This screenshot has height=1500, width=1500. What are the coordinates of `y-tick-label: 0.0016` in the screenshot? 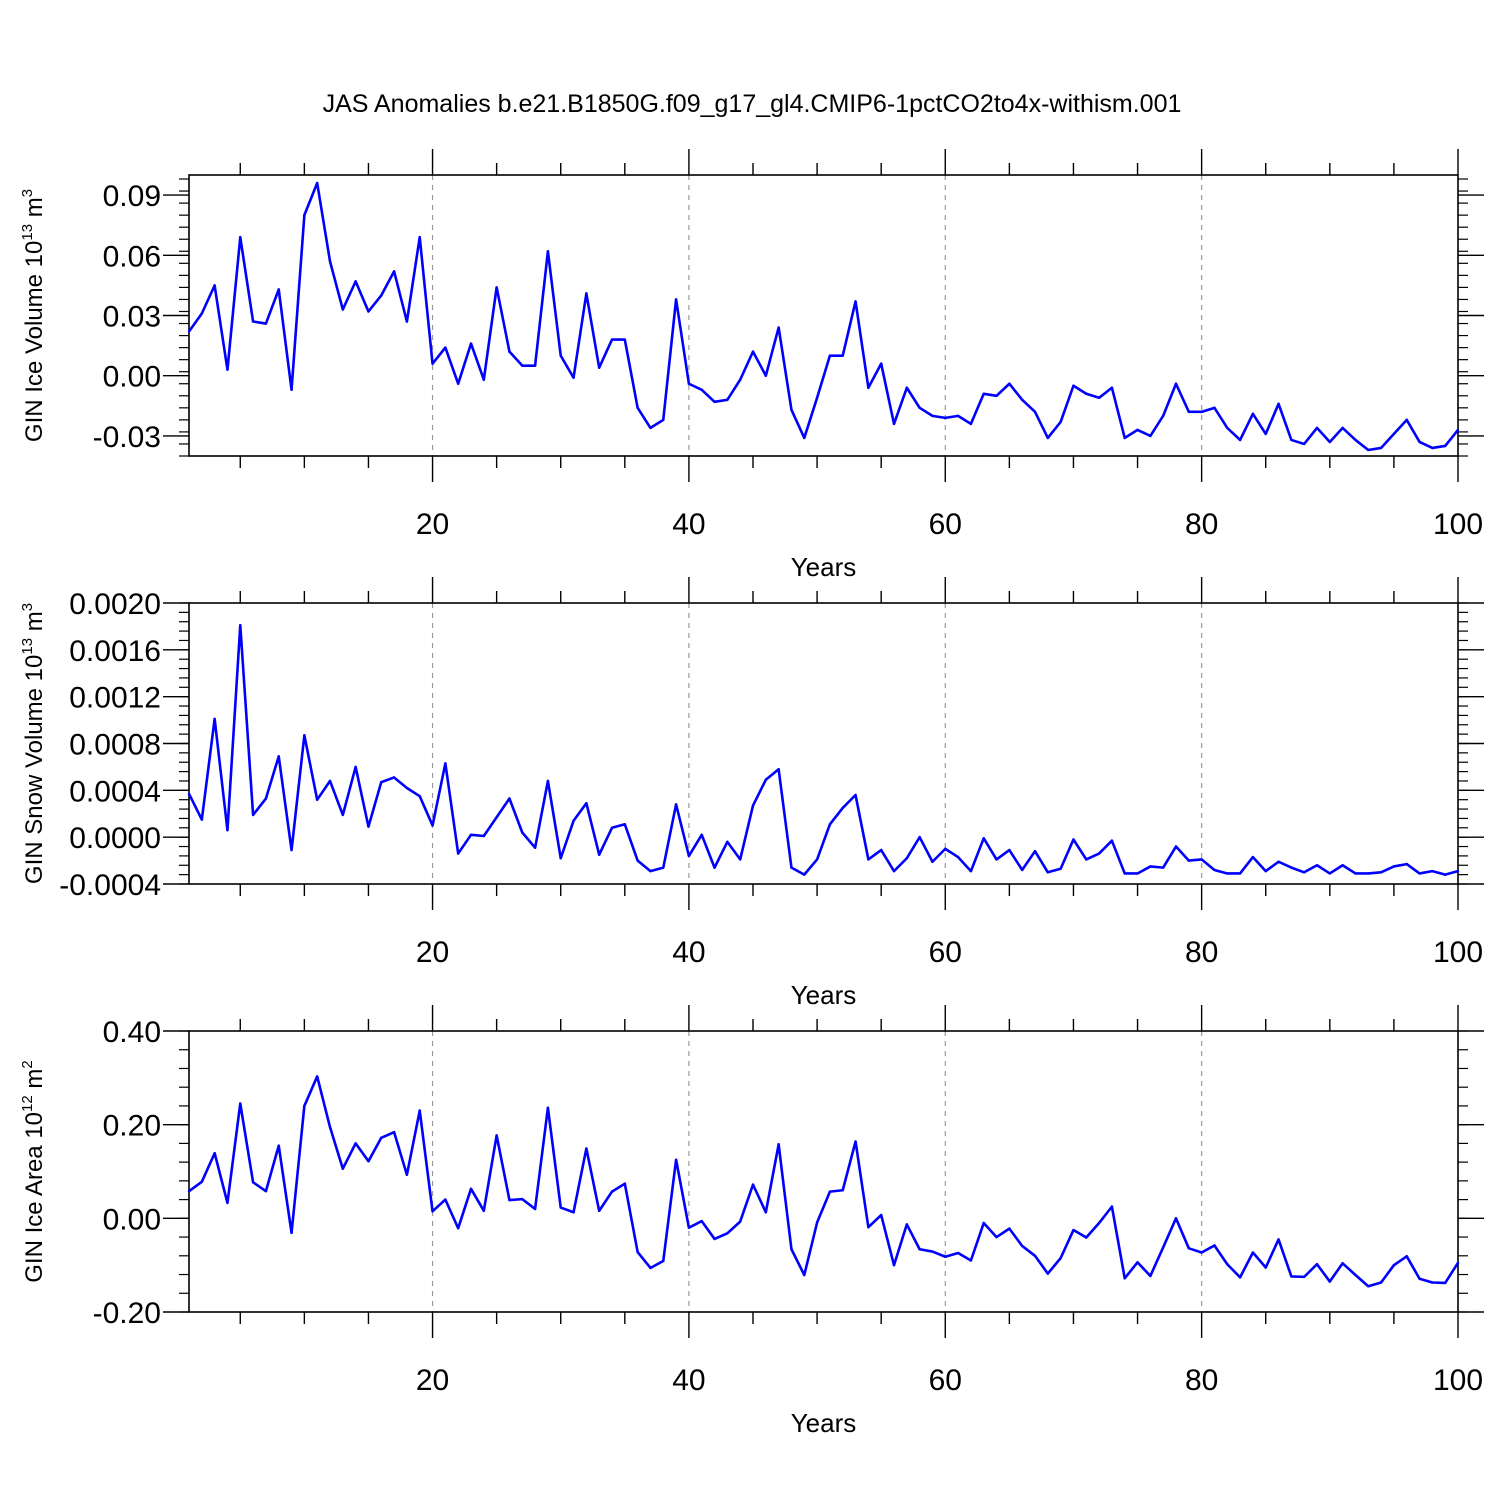 It's located at (115, 651).